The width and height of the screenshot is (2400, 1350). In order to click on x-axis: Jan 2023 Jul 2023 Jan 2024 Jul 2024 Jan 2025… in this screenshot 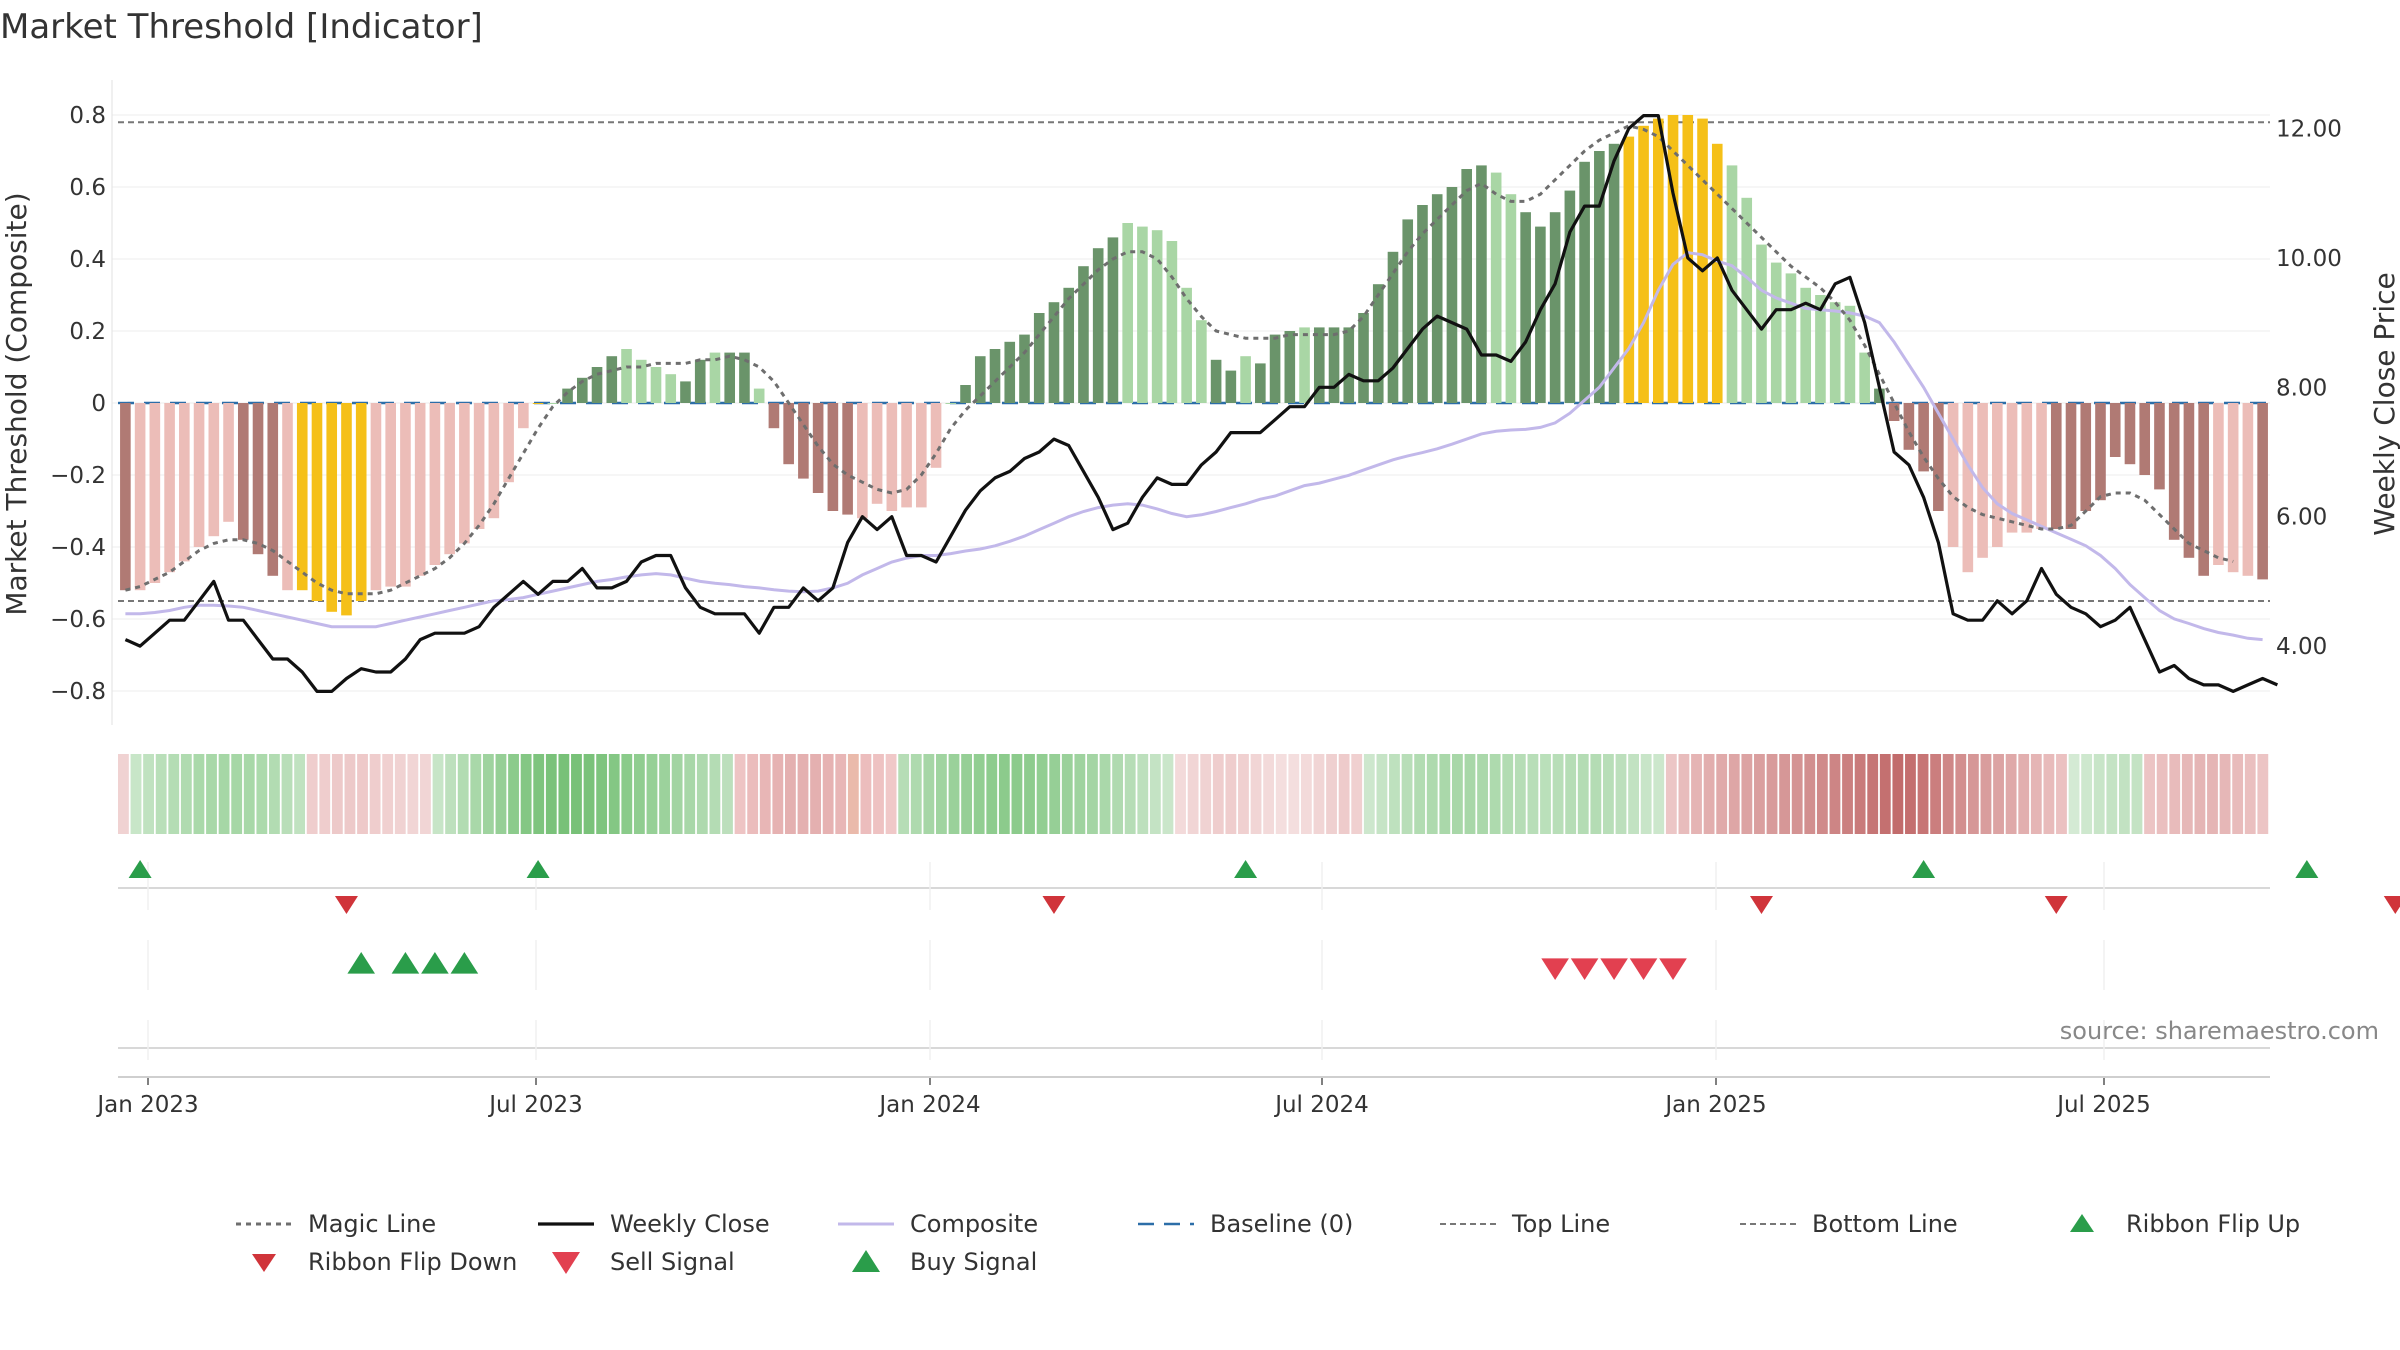, I will do `click(1182, 1097)`.